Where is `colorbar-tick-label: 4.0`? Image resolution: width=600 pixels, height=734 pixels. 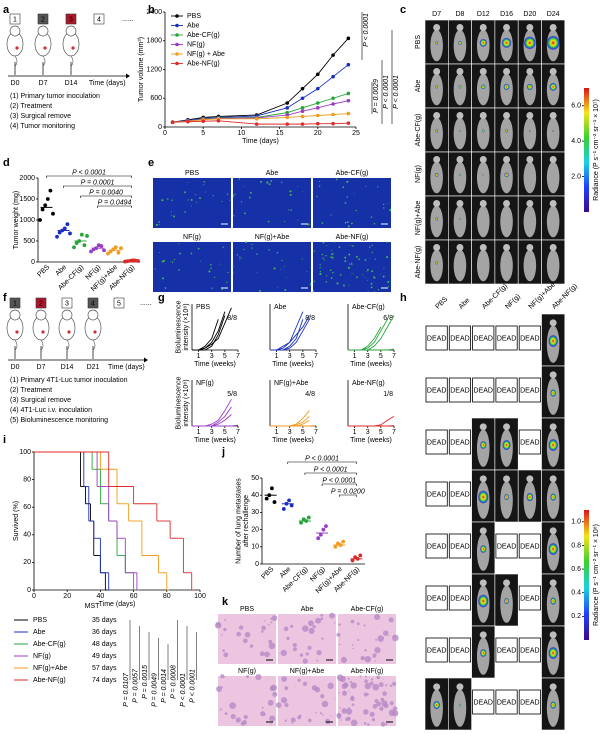
colorbar-tick-label: 4.0 is located at coordinates (576, 141).